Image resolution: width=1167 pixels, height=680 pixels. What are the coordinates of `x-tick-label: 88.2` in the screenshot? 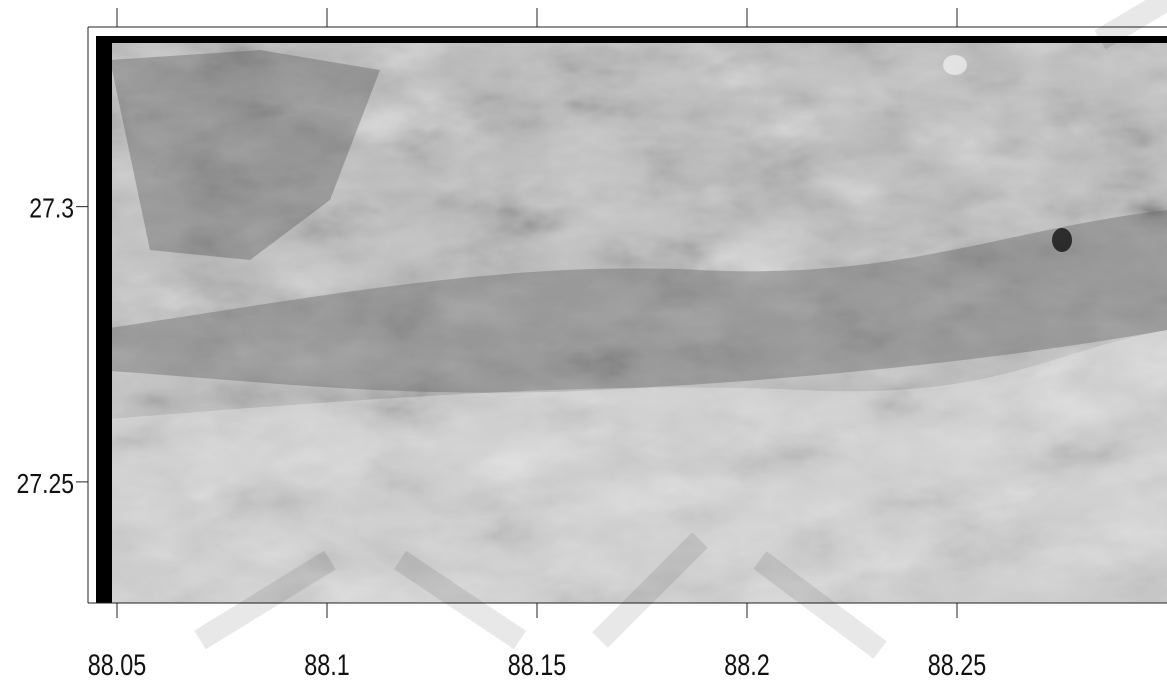 It's located at (747, 664).